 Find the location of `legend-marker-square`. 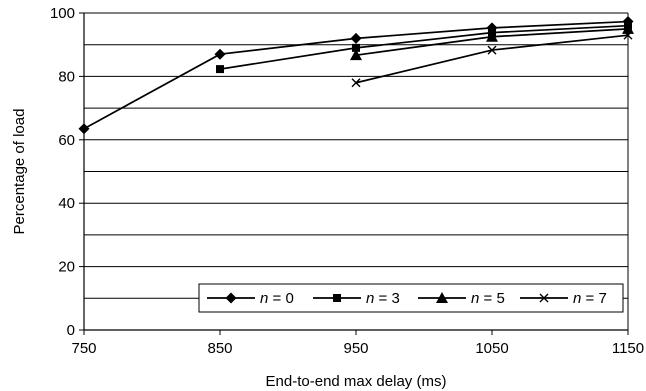

legend-marker-square is located at coordinates (337, 298).